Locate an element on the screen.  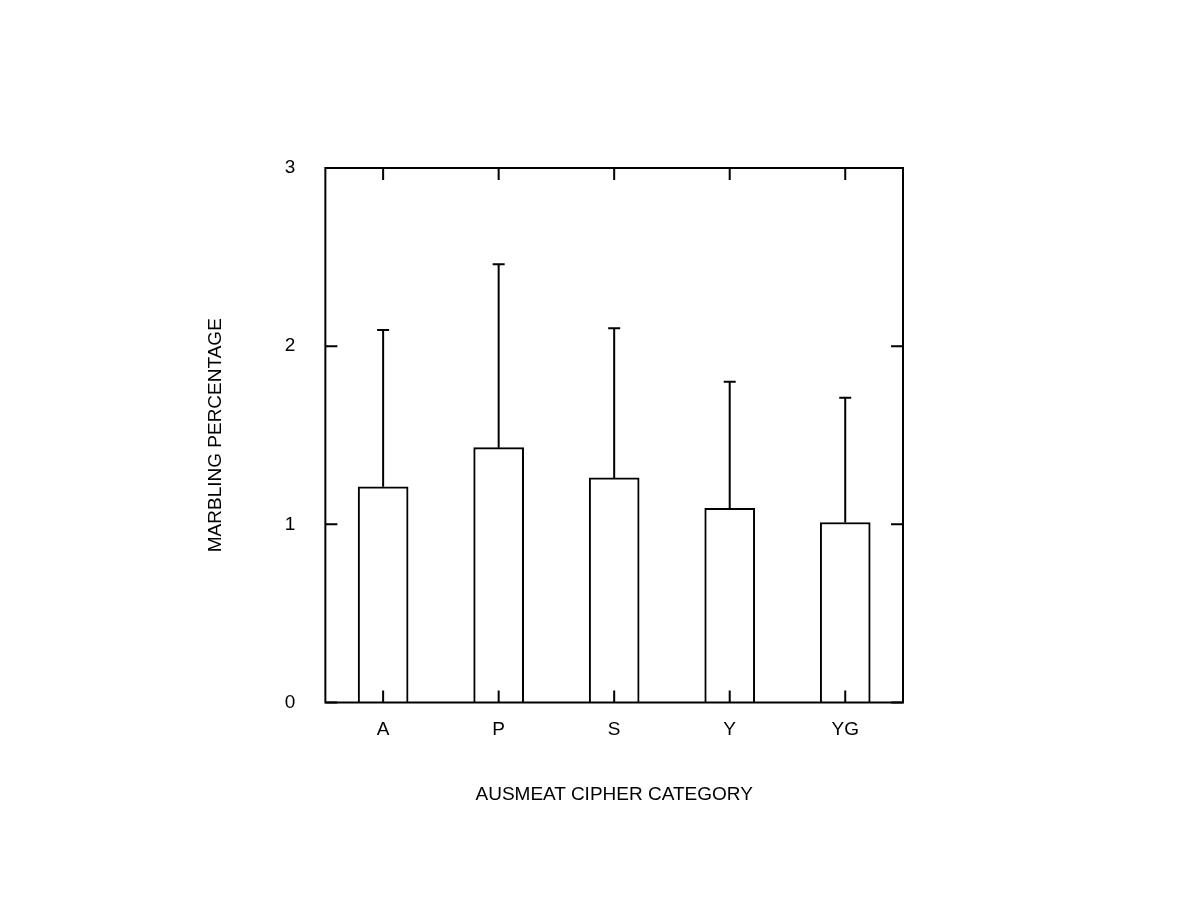
y-tick-label: 2 is located at coordinates (290, 345).